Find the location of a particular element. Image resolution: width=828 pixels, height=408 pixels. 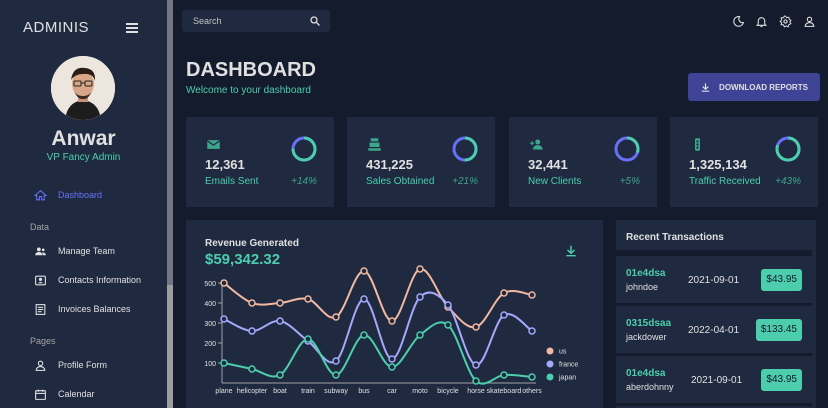

stat-change: +43% is located at coordinates (788, 181).